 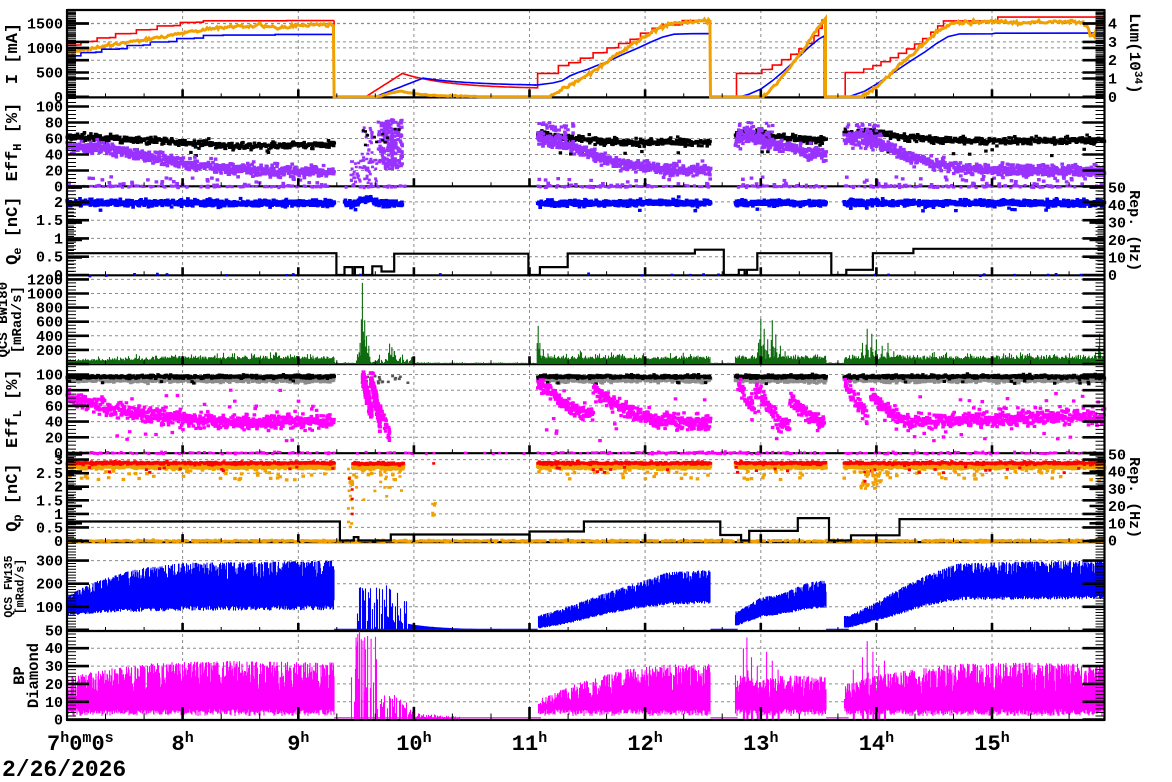 I want to click on svg-text: QCS BW180, so click(x=6, y=320).